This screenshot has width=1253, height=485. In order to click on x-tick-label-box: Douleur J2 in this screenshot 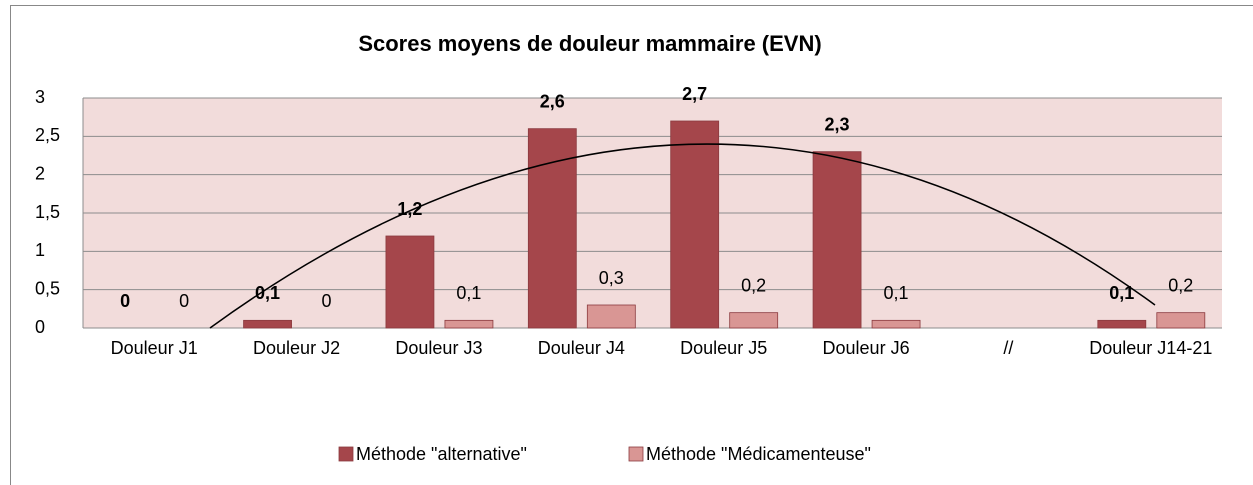, I will do `click(297, 348)`.